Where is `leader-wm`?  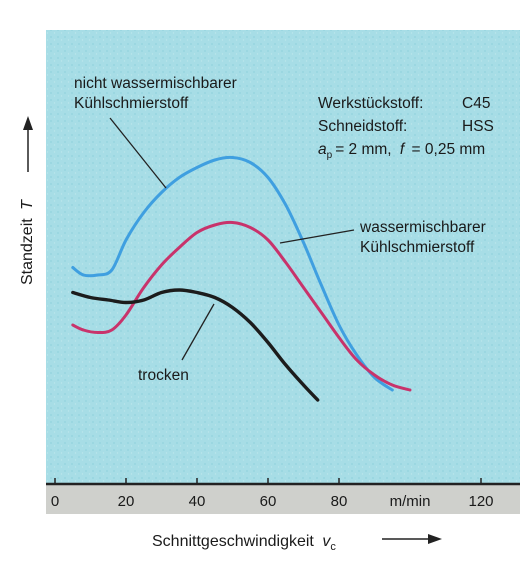 leader-wm is located at coordinates (317, 236).